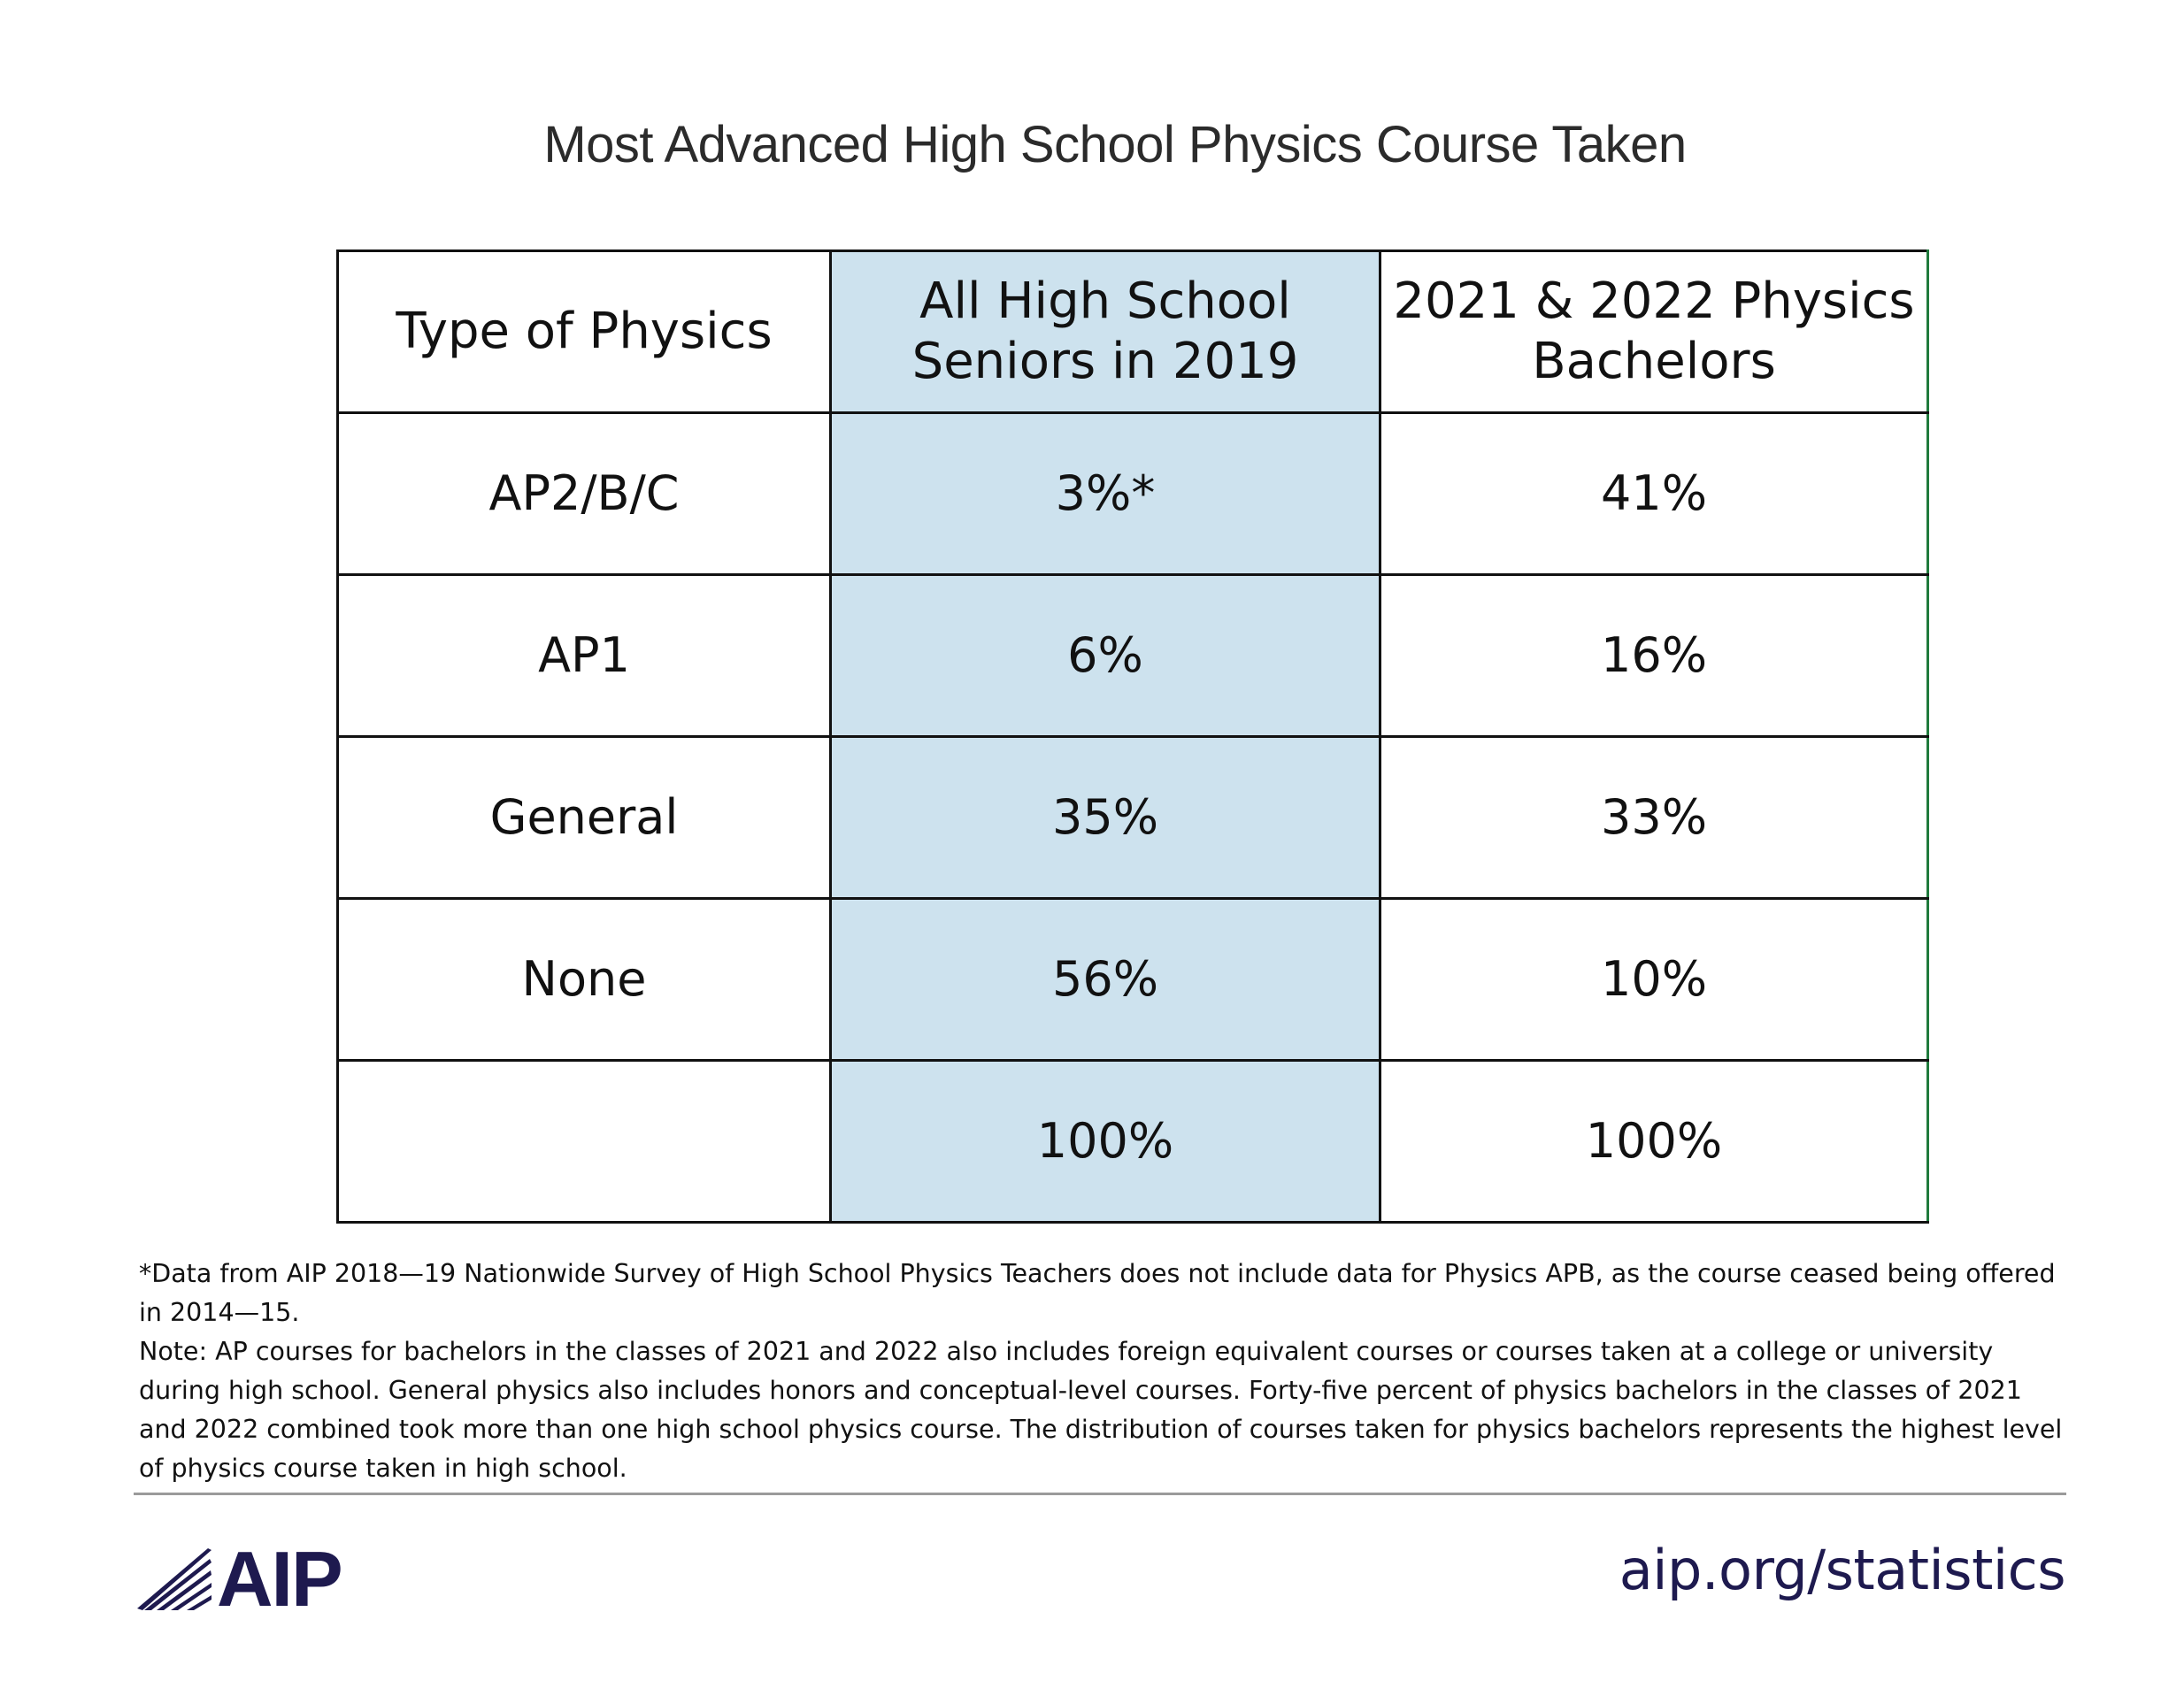  Describe the element at coordinates (1842, 1570) in the screenshot. I see `statistics-link: aip.org/statistics` at that location.